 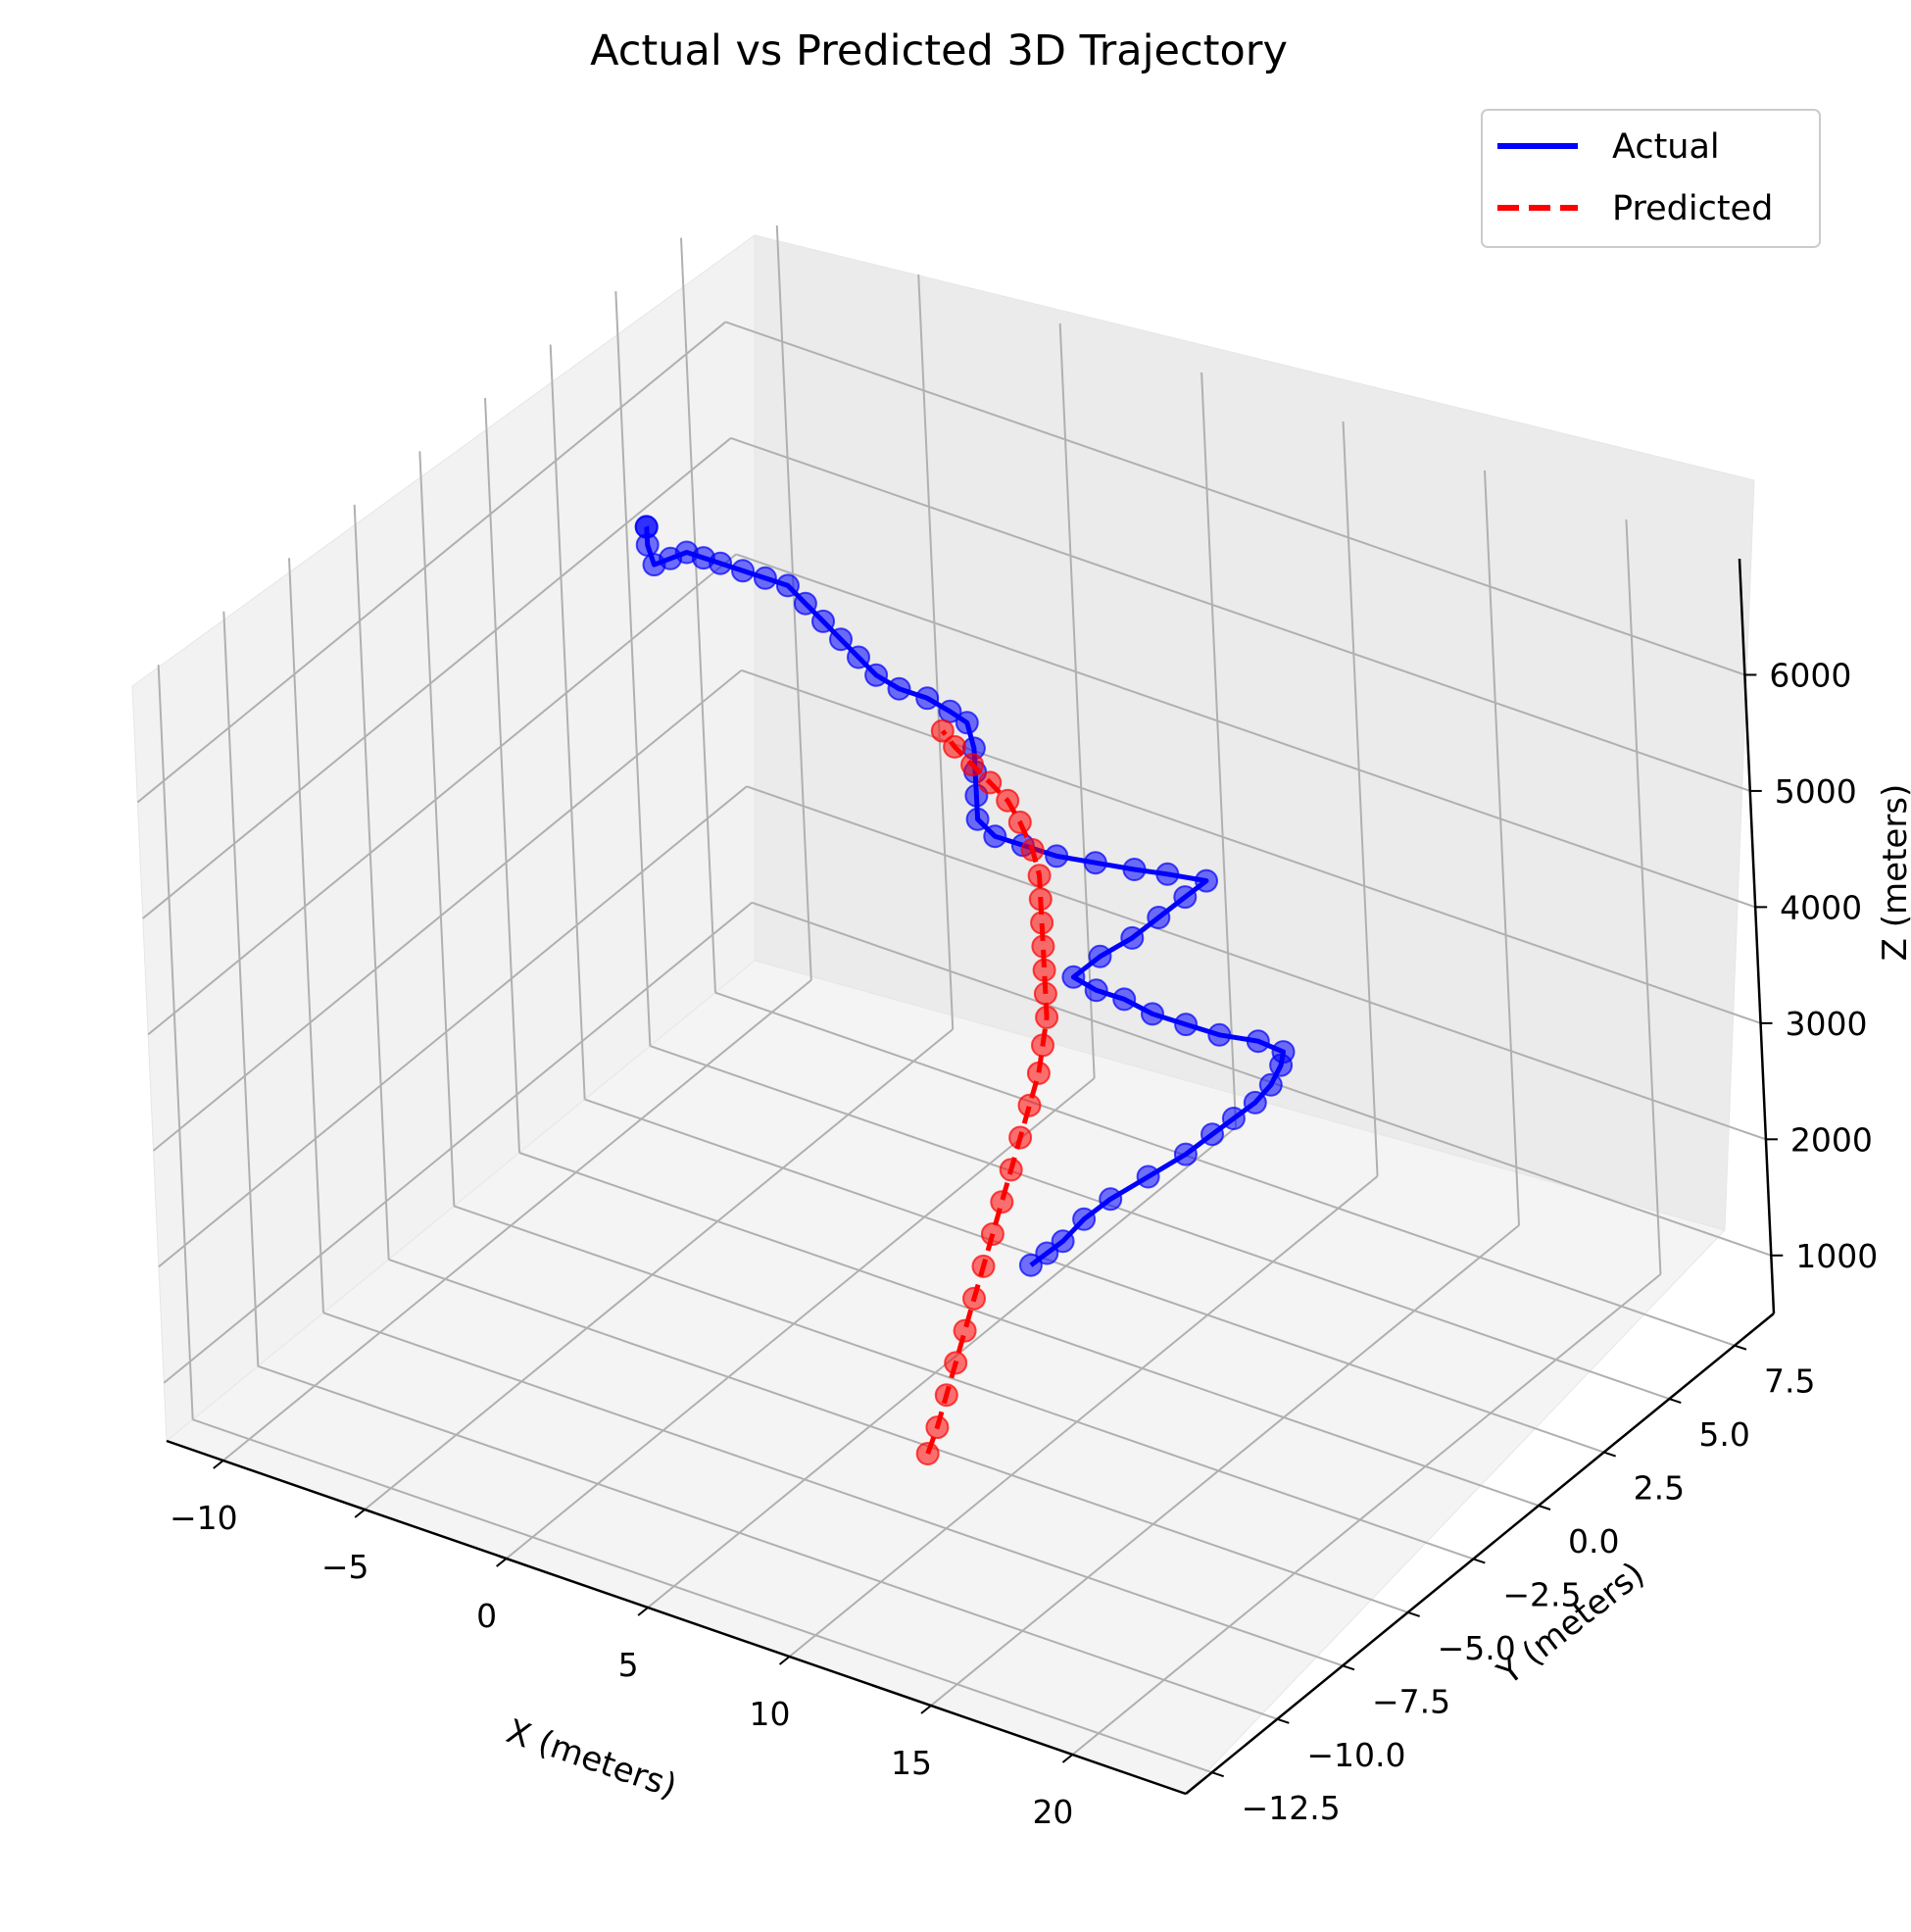 What do you see at coordinates (1827, 1024) in the screenshot?
I see `z-tick-label-2: 3000` at bounding box center [1827, 1024].